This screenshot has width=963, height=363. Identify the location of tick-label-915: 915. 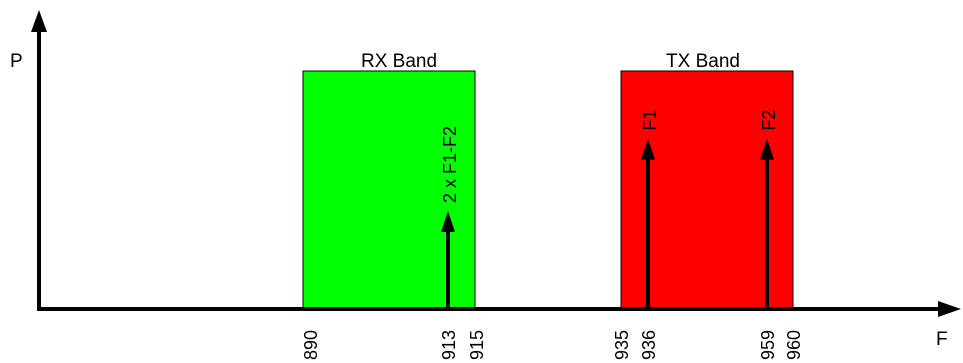
(477, 345).